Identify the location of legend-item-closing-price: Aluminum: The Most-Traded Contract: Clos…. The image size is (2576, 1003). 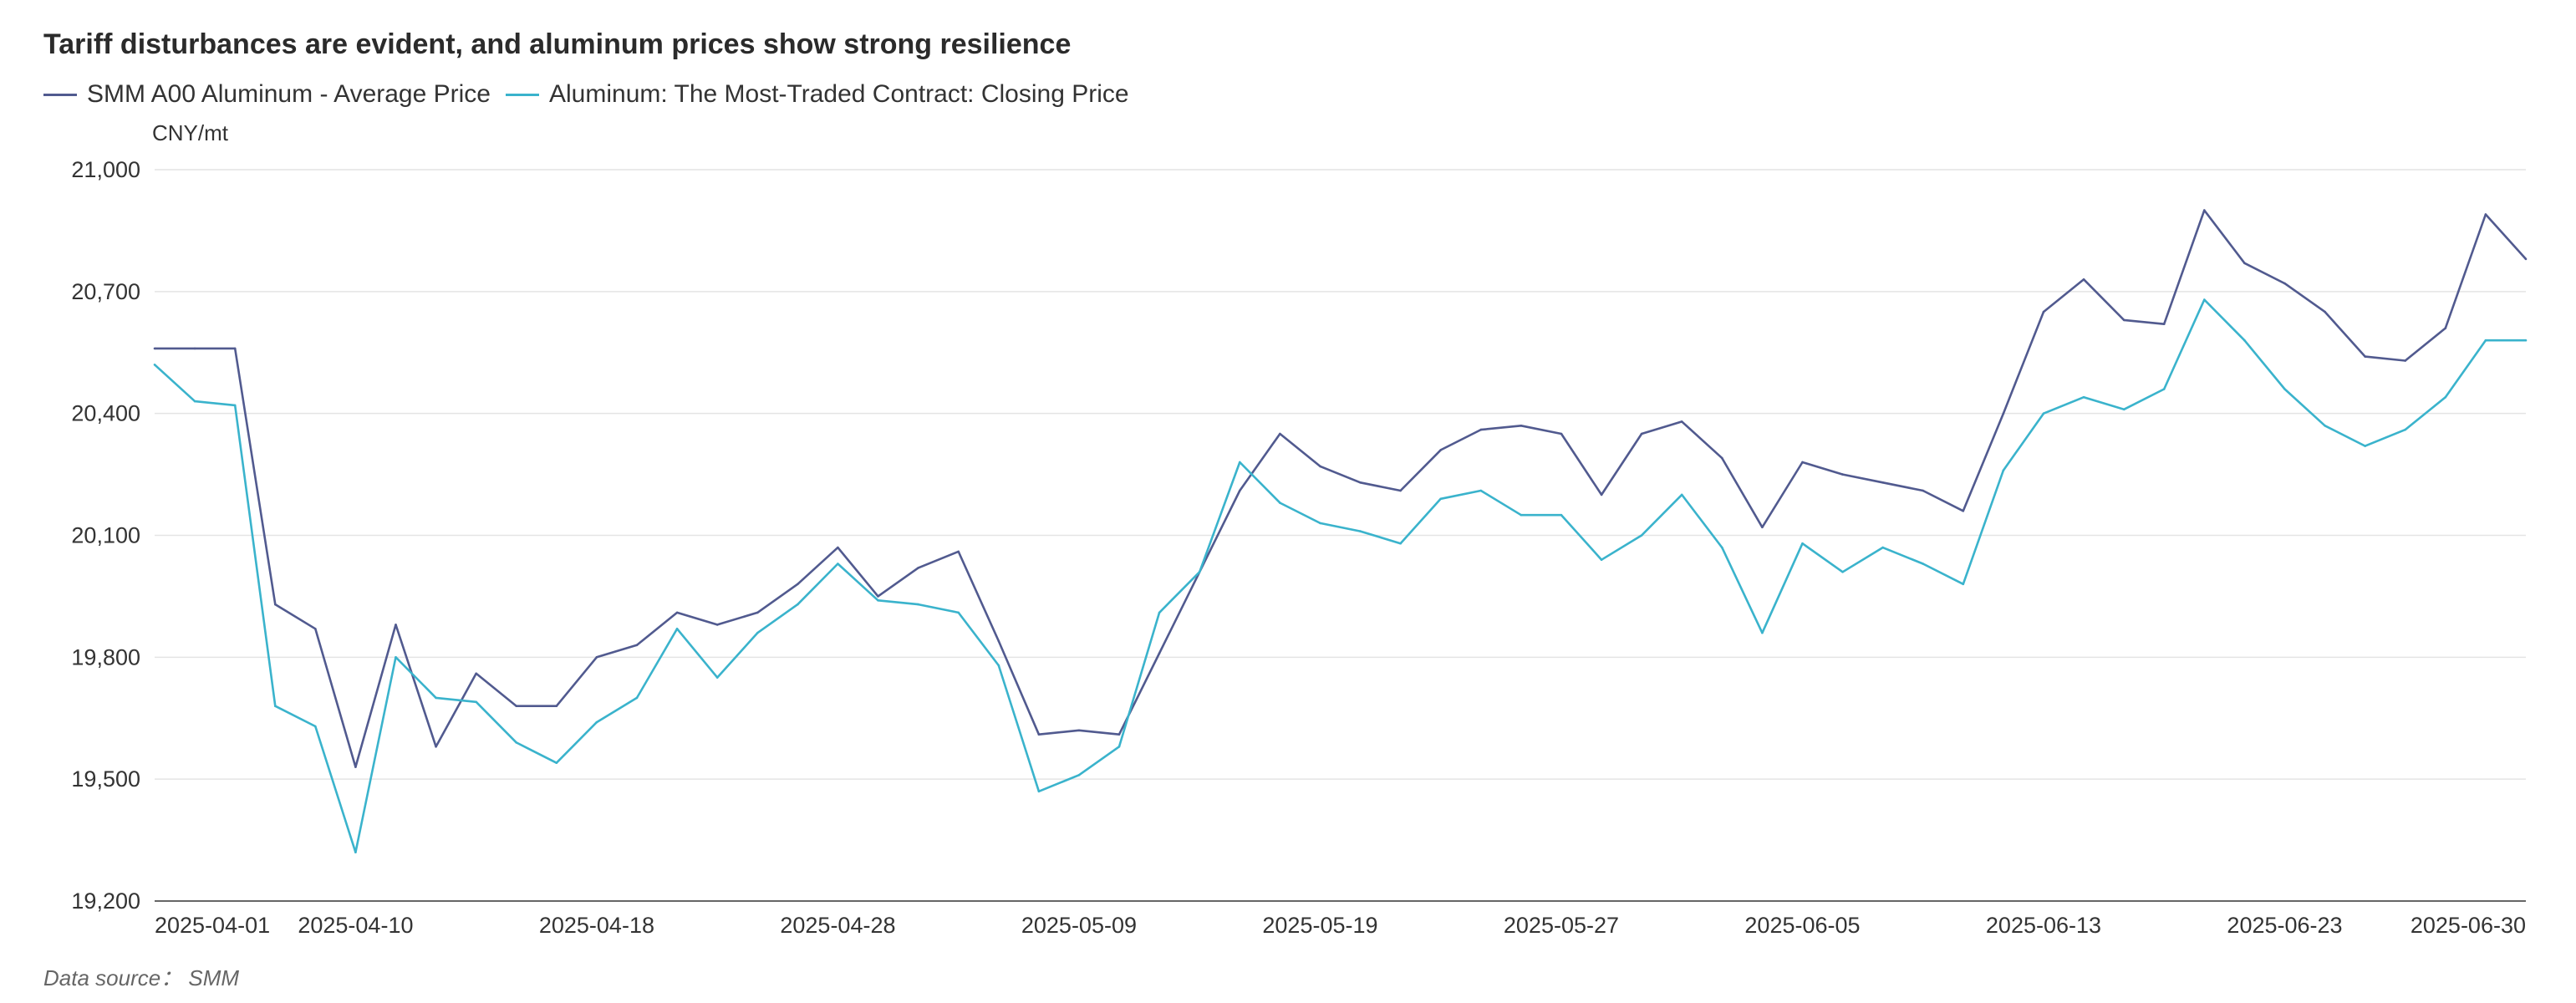
(817, 94).